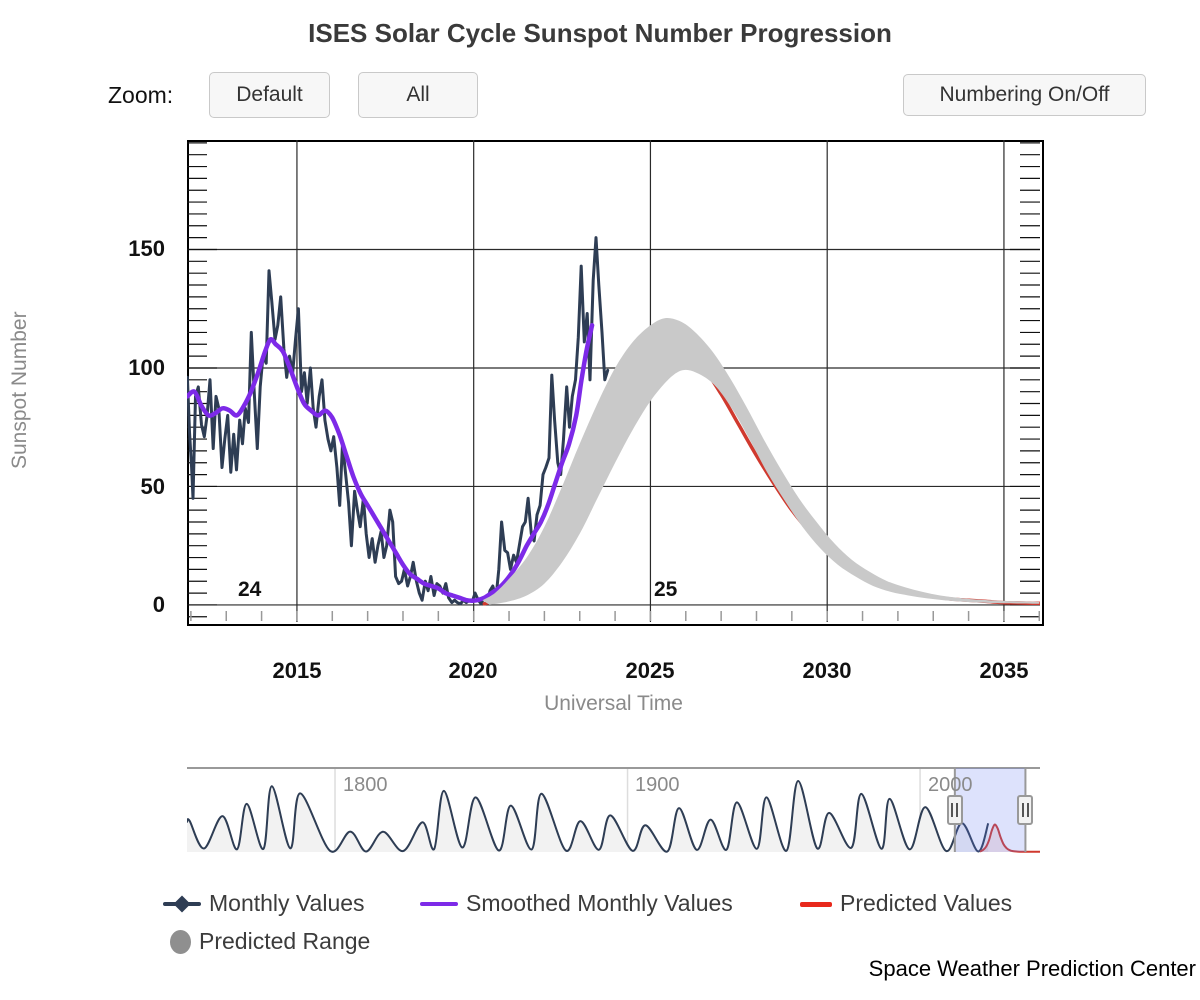 This screenshot has height=1000, width=1200. I want to click on nav-historical-line, so click(588, 816).